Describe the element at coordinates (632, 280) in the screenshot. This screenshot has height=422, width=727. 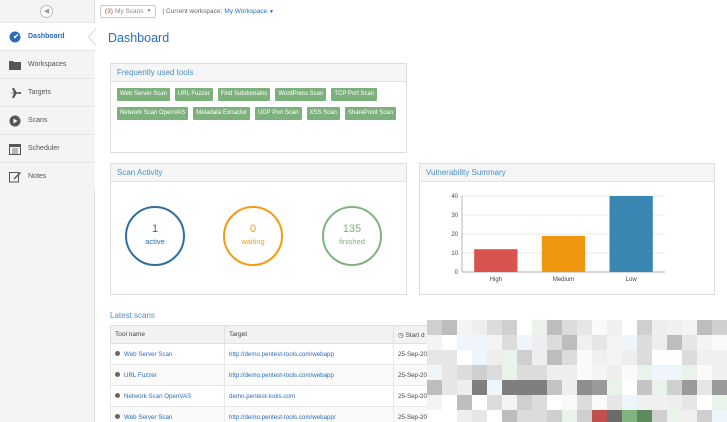
I see `x-tick-label: Low` at that location.